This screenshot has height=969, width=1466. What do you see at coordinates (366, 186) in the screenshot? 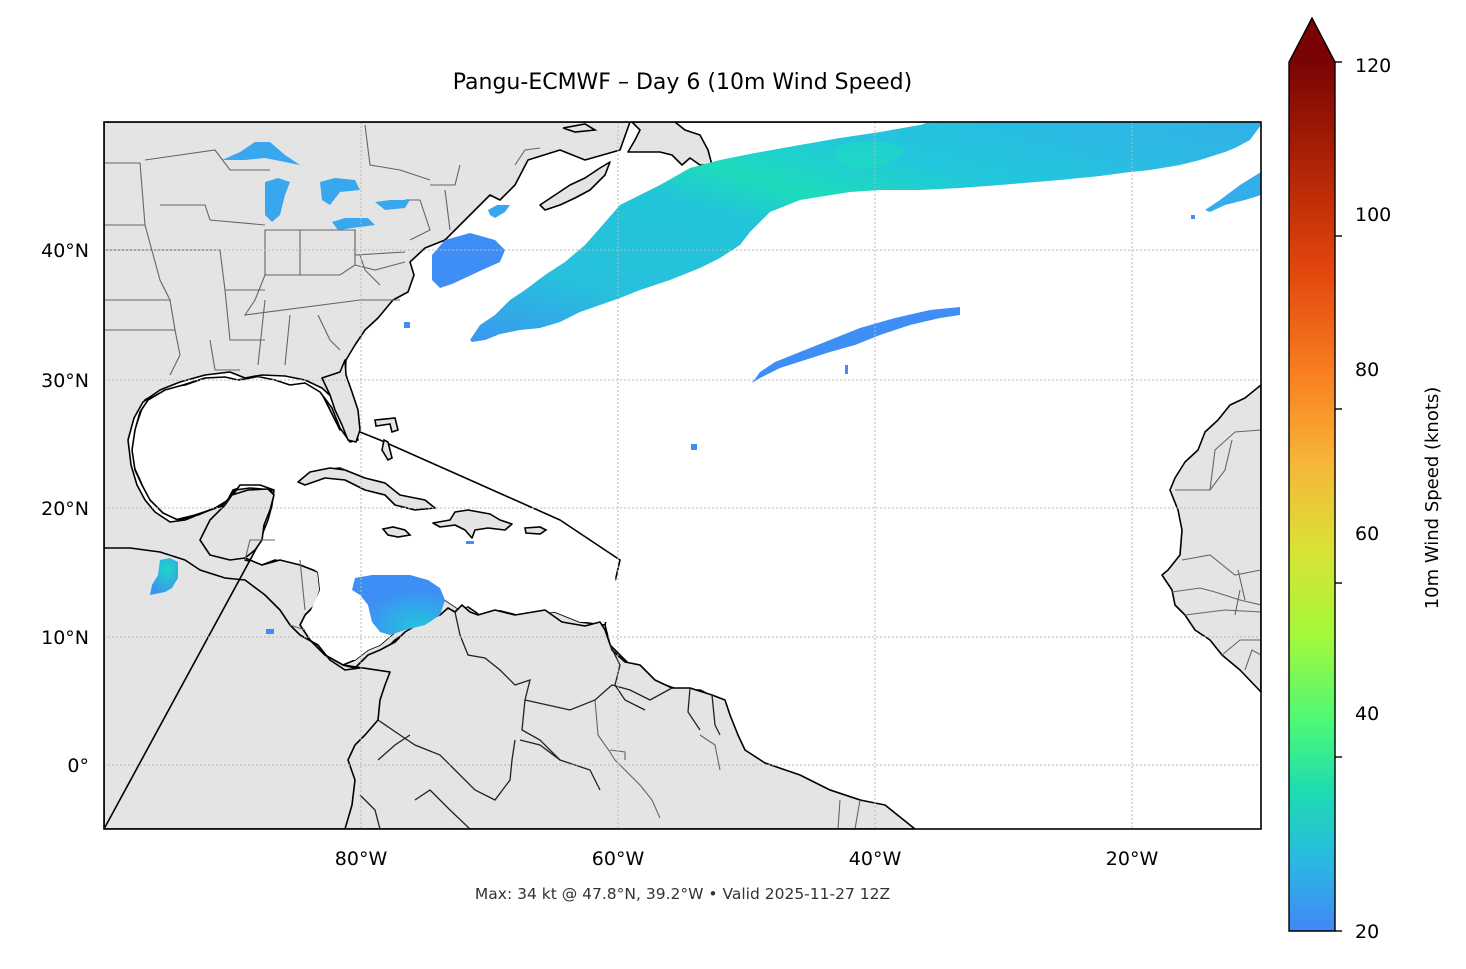
I see `wind-region-great-lakes` at bounding box center [366, 186].